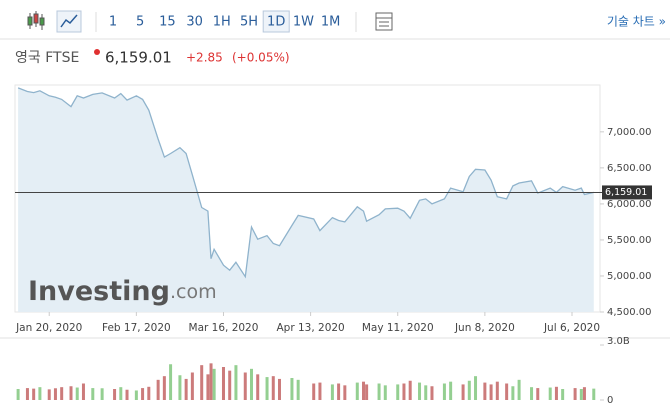 The width and height of the screenshot is (670, 420). I want to click on y-tick-label: 6,000.00, so click(629, 204).